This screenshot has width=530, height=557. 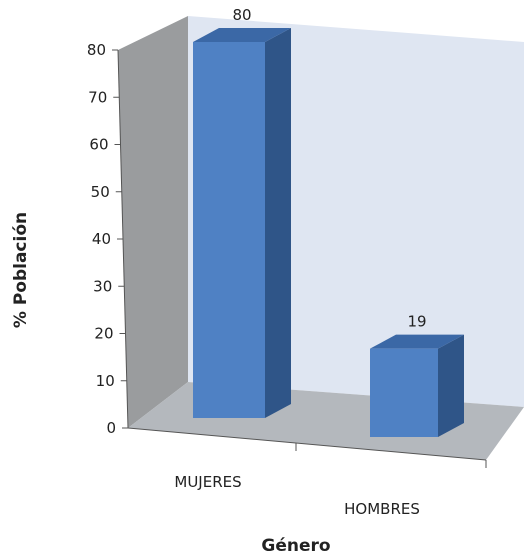 I want to click on bar-hombres, so click(x=404, y=392).